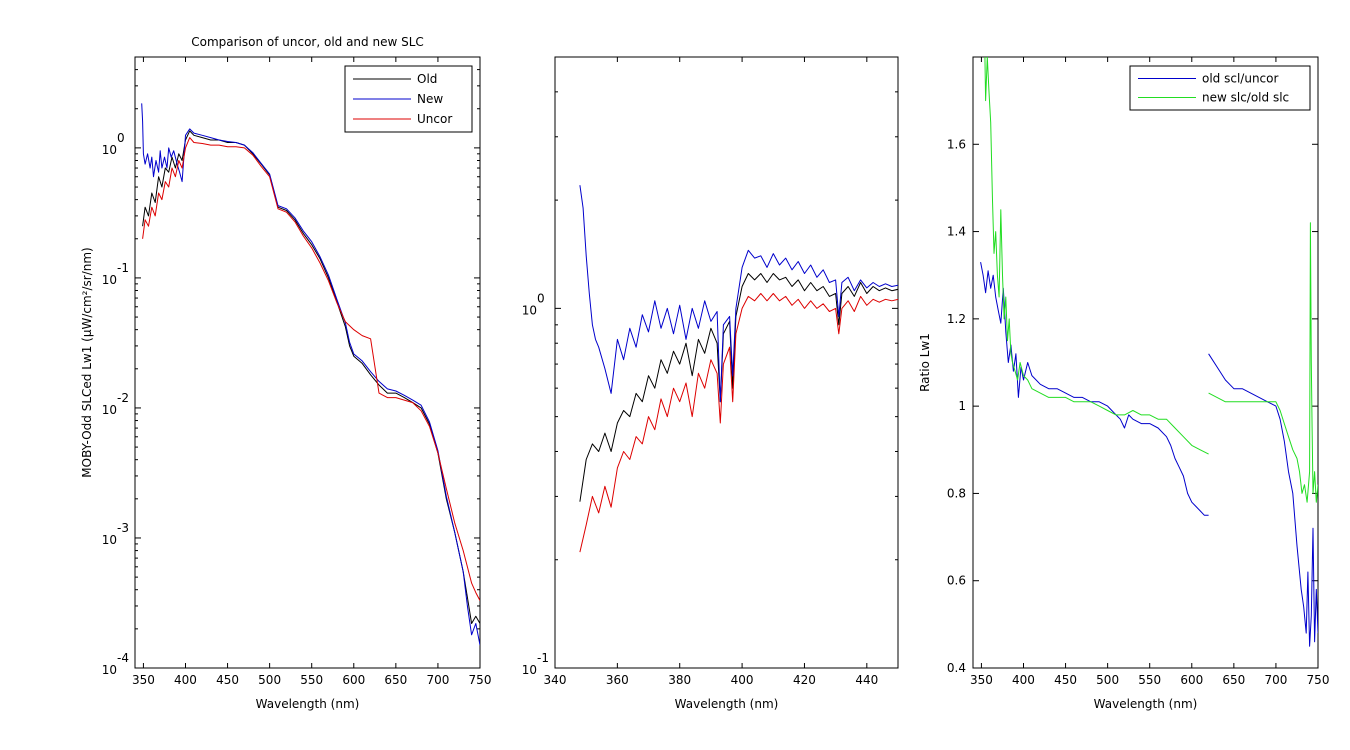 This screenshot has height=750, width=1350. Describe the element at coordinates (408, 99) in the screenshot. I see `legend: Old New Uncor` at that location.